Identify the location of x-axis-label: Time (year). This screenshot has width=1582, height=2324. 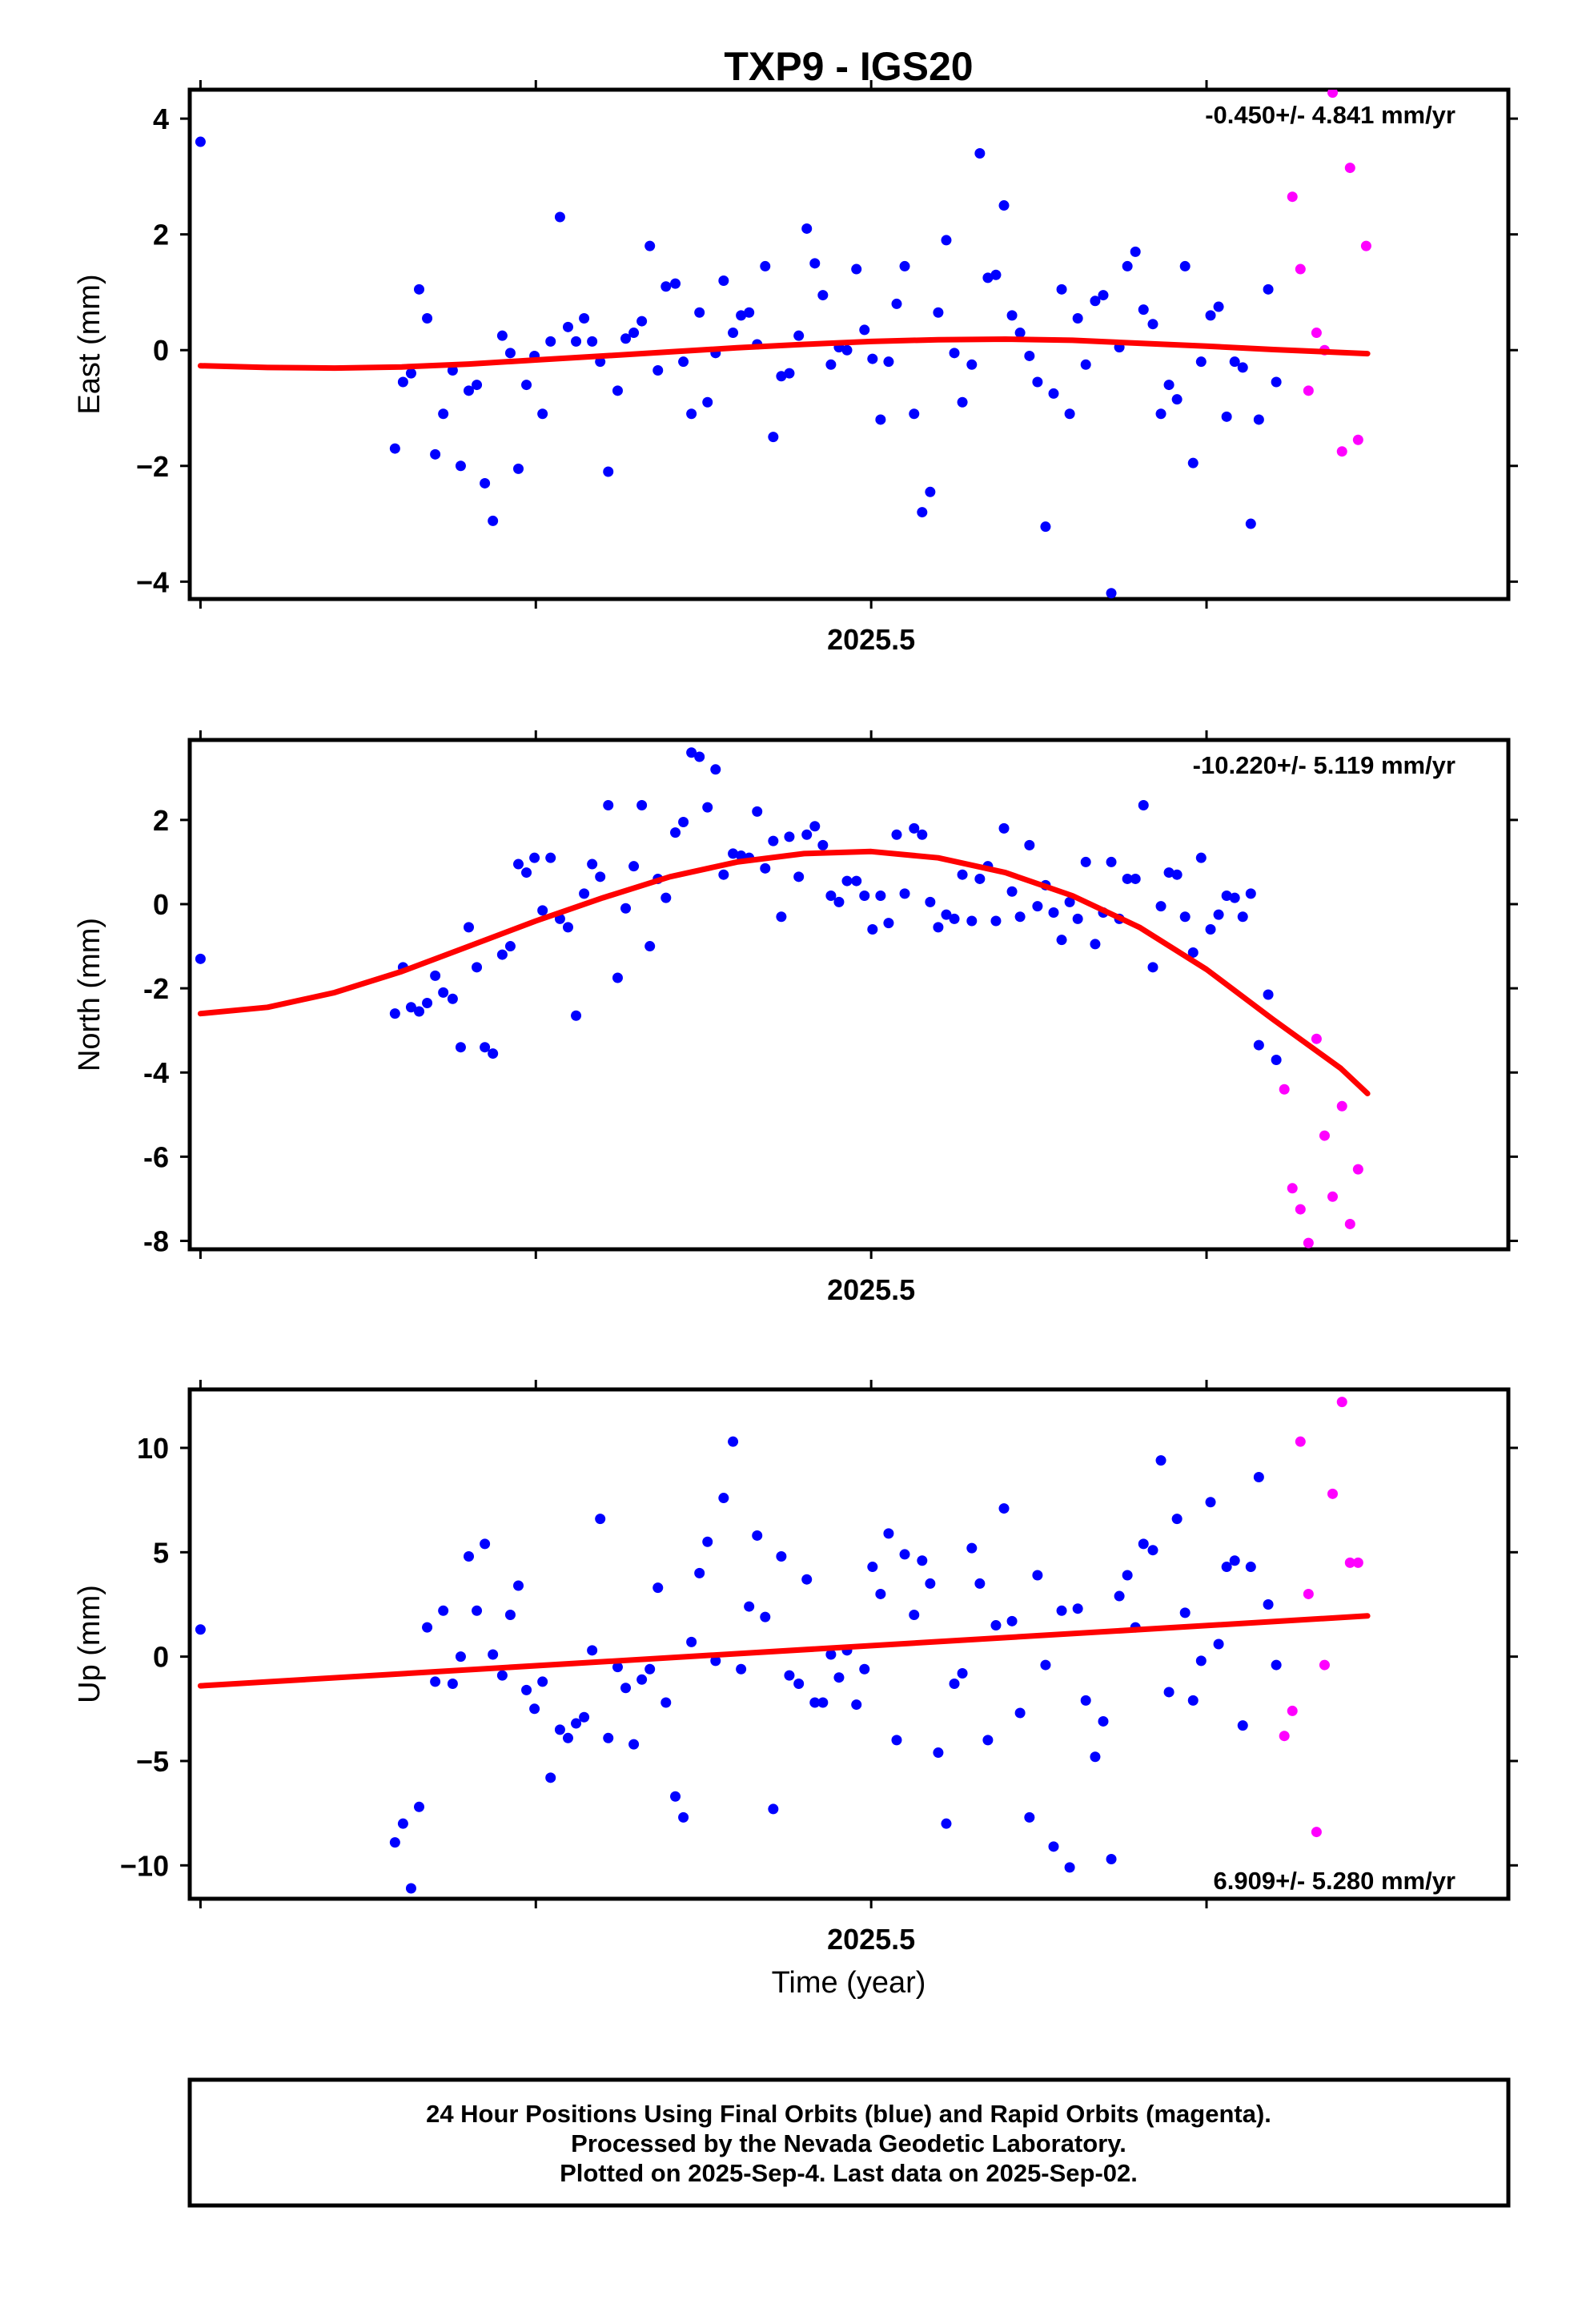
(849, 1983).